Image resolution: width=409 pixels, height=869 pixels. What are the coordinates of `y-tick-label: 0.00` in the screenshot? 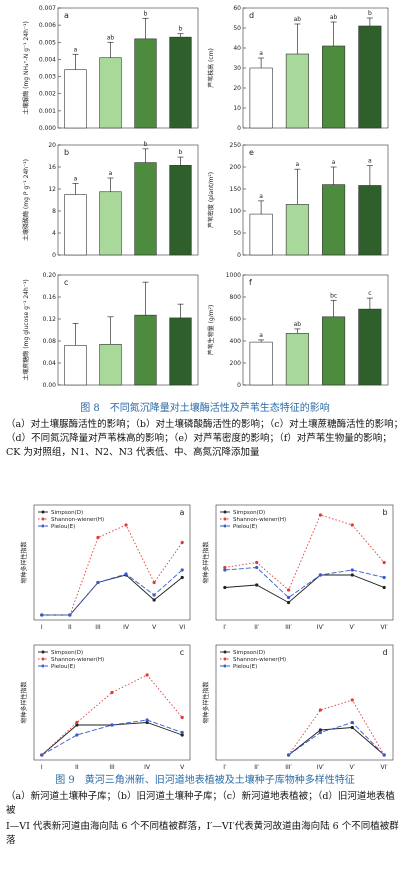 It's located at (50, 385).